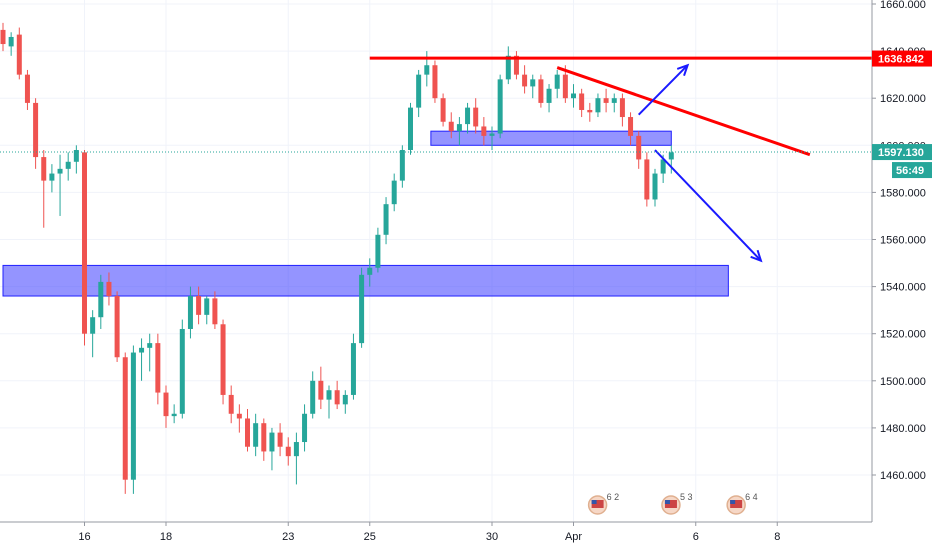  Describe the element at coordinates (166, 537) in the screenshot. I see `time-axis-label: 18` at that location.